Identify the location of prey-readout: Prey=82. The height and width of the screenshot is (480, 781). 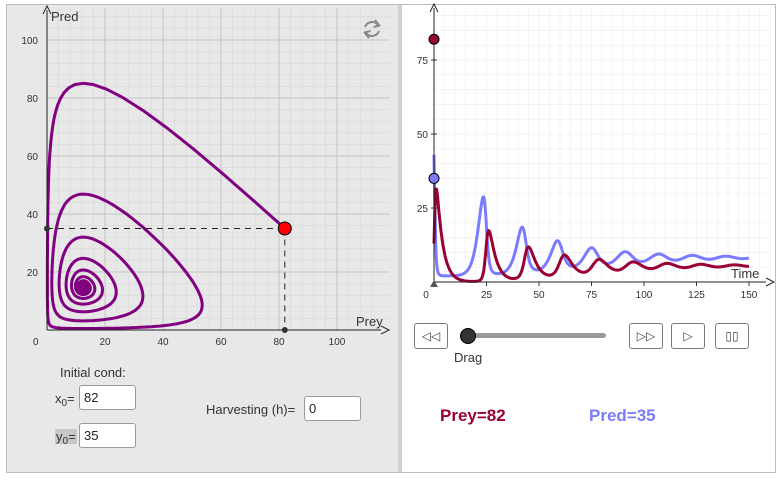
(473, 415).